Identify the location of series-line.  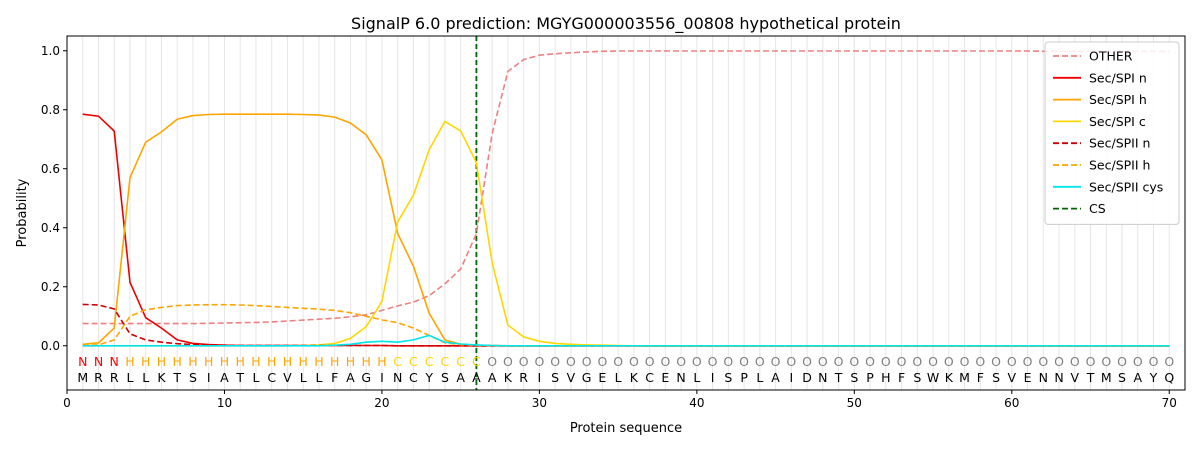
(626, 340).